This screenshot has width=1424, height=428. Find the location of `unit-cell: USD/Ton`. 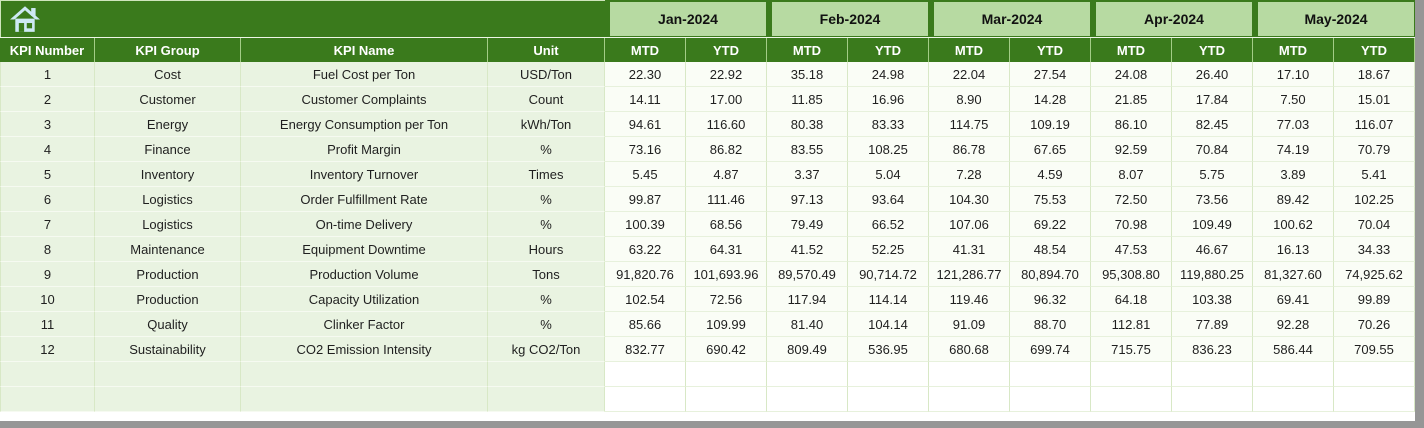

unit-cell: USD/Ton is located at coordinates (546, 74).